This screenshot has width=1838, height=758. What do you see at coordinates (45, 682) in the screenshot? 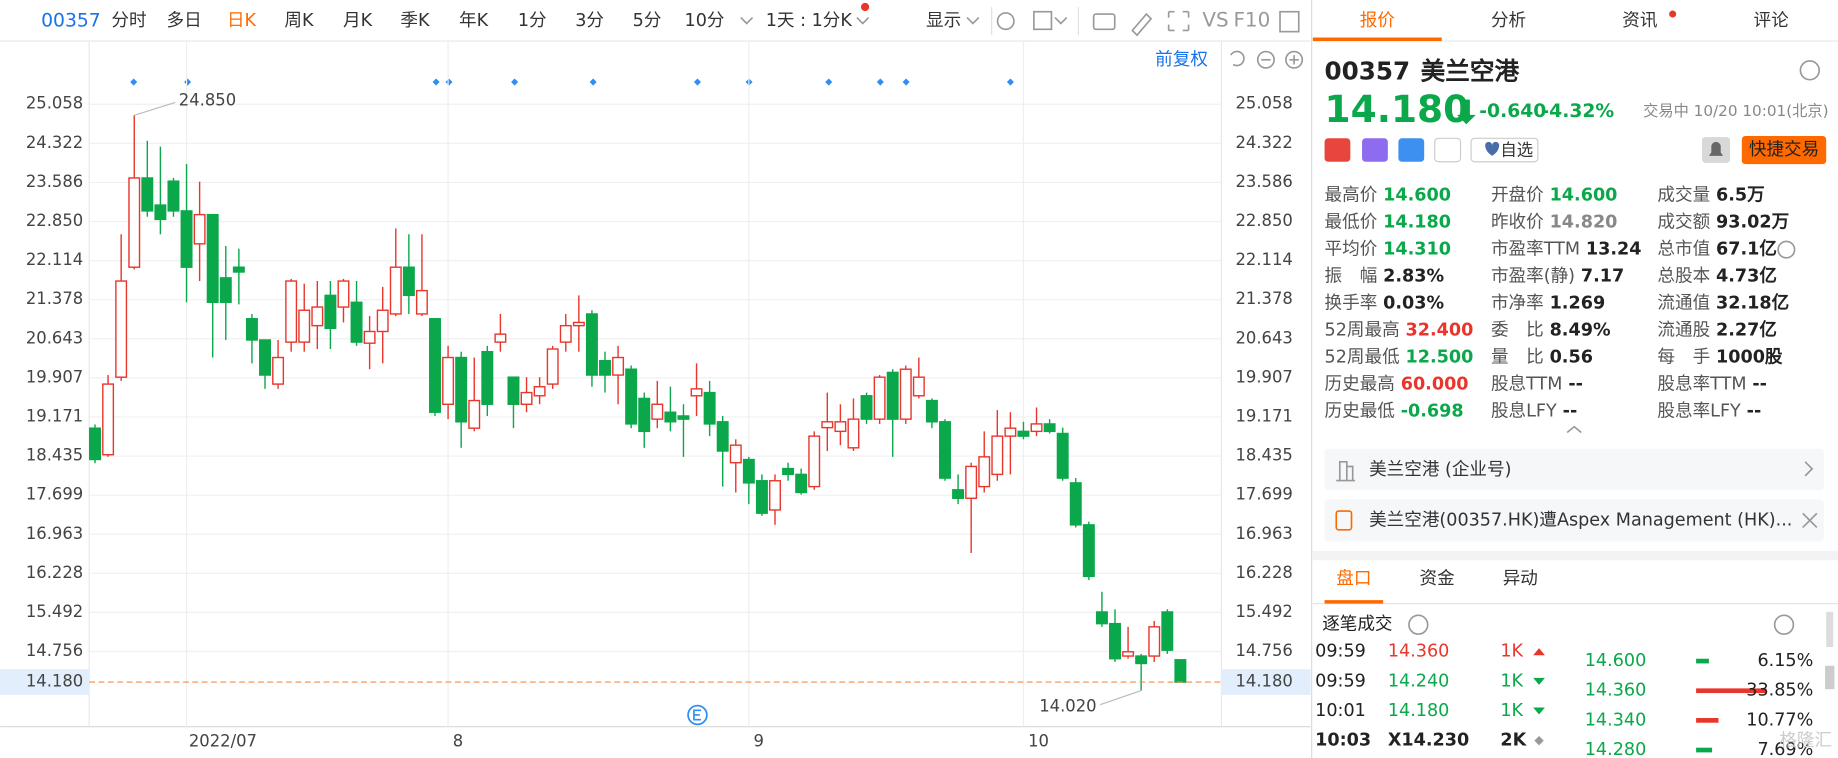
I see `last-price-box` at bounding box center [45, 682].